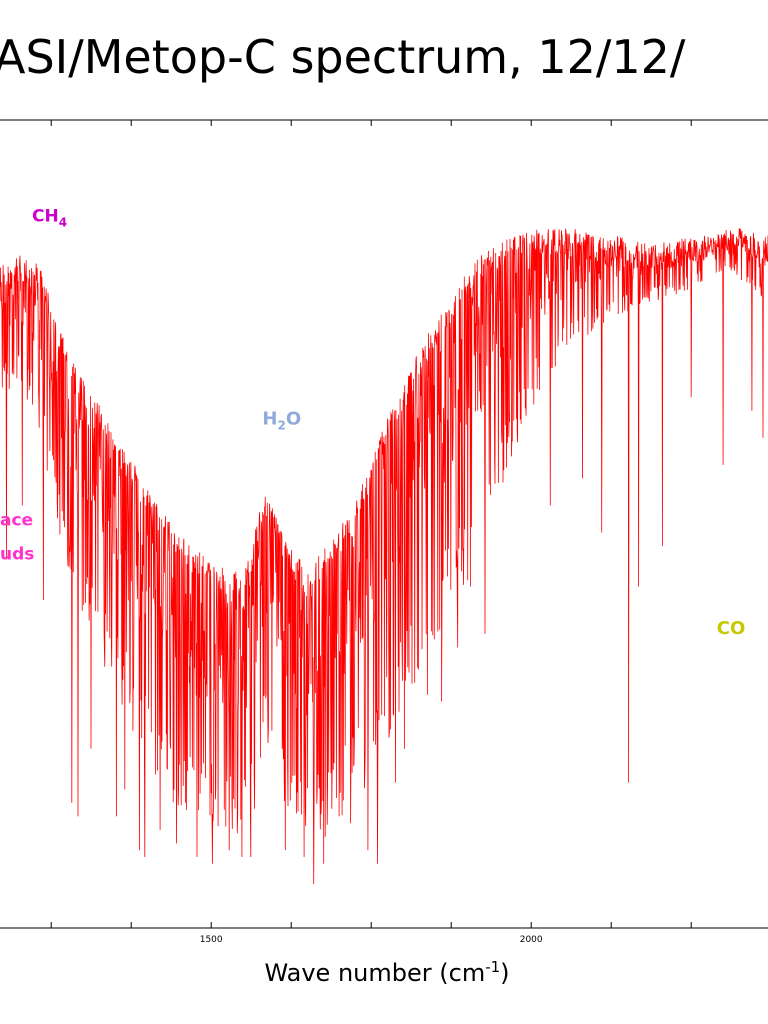 The image size is (768, 1024). I want to click on annotation-surface2: uds, so click(17, 555).